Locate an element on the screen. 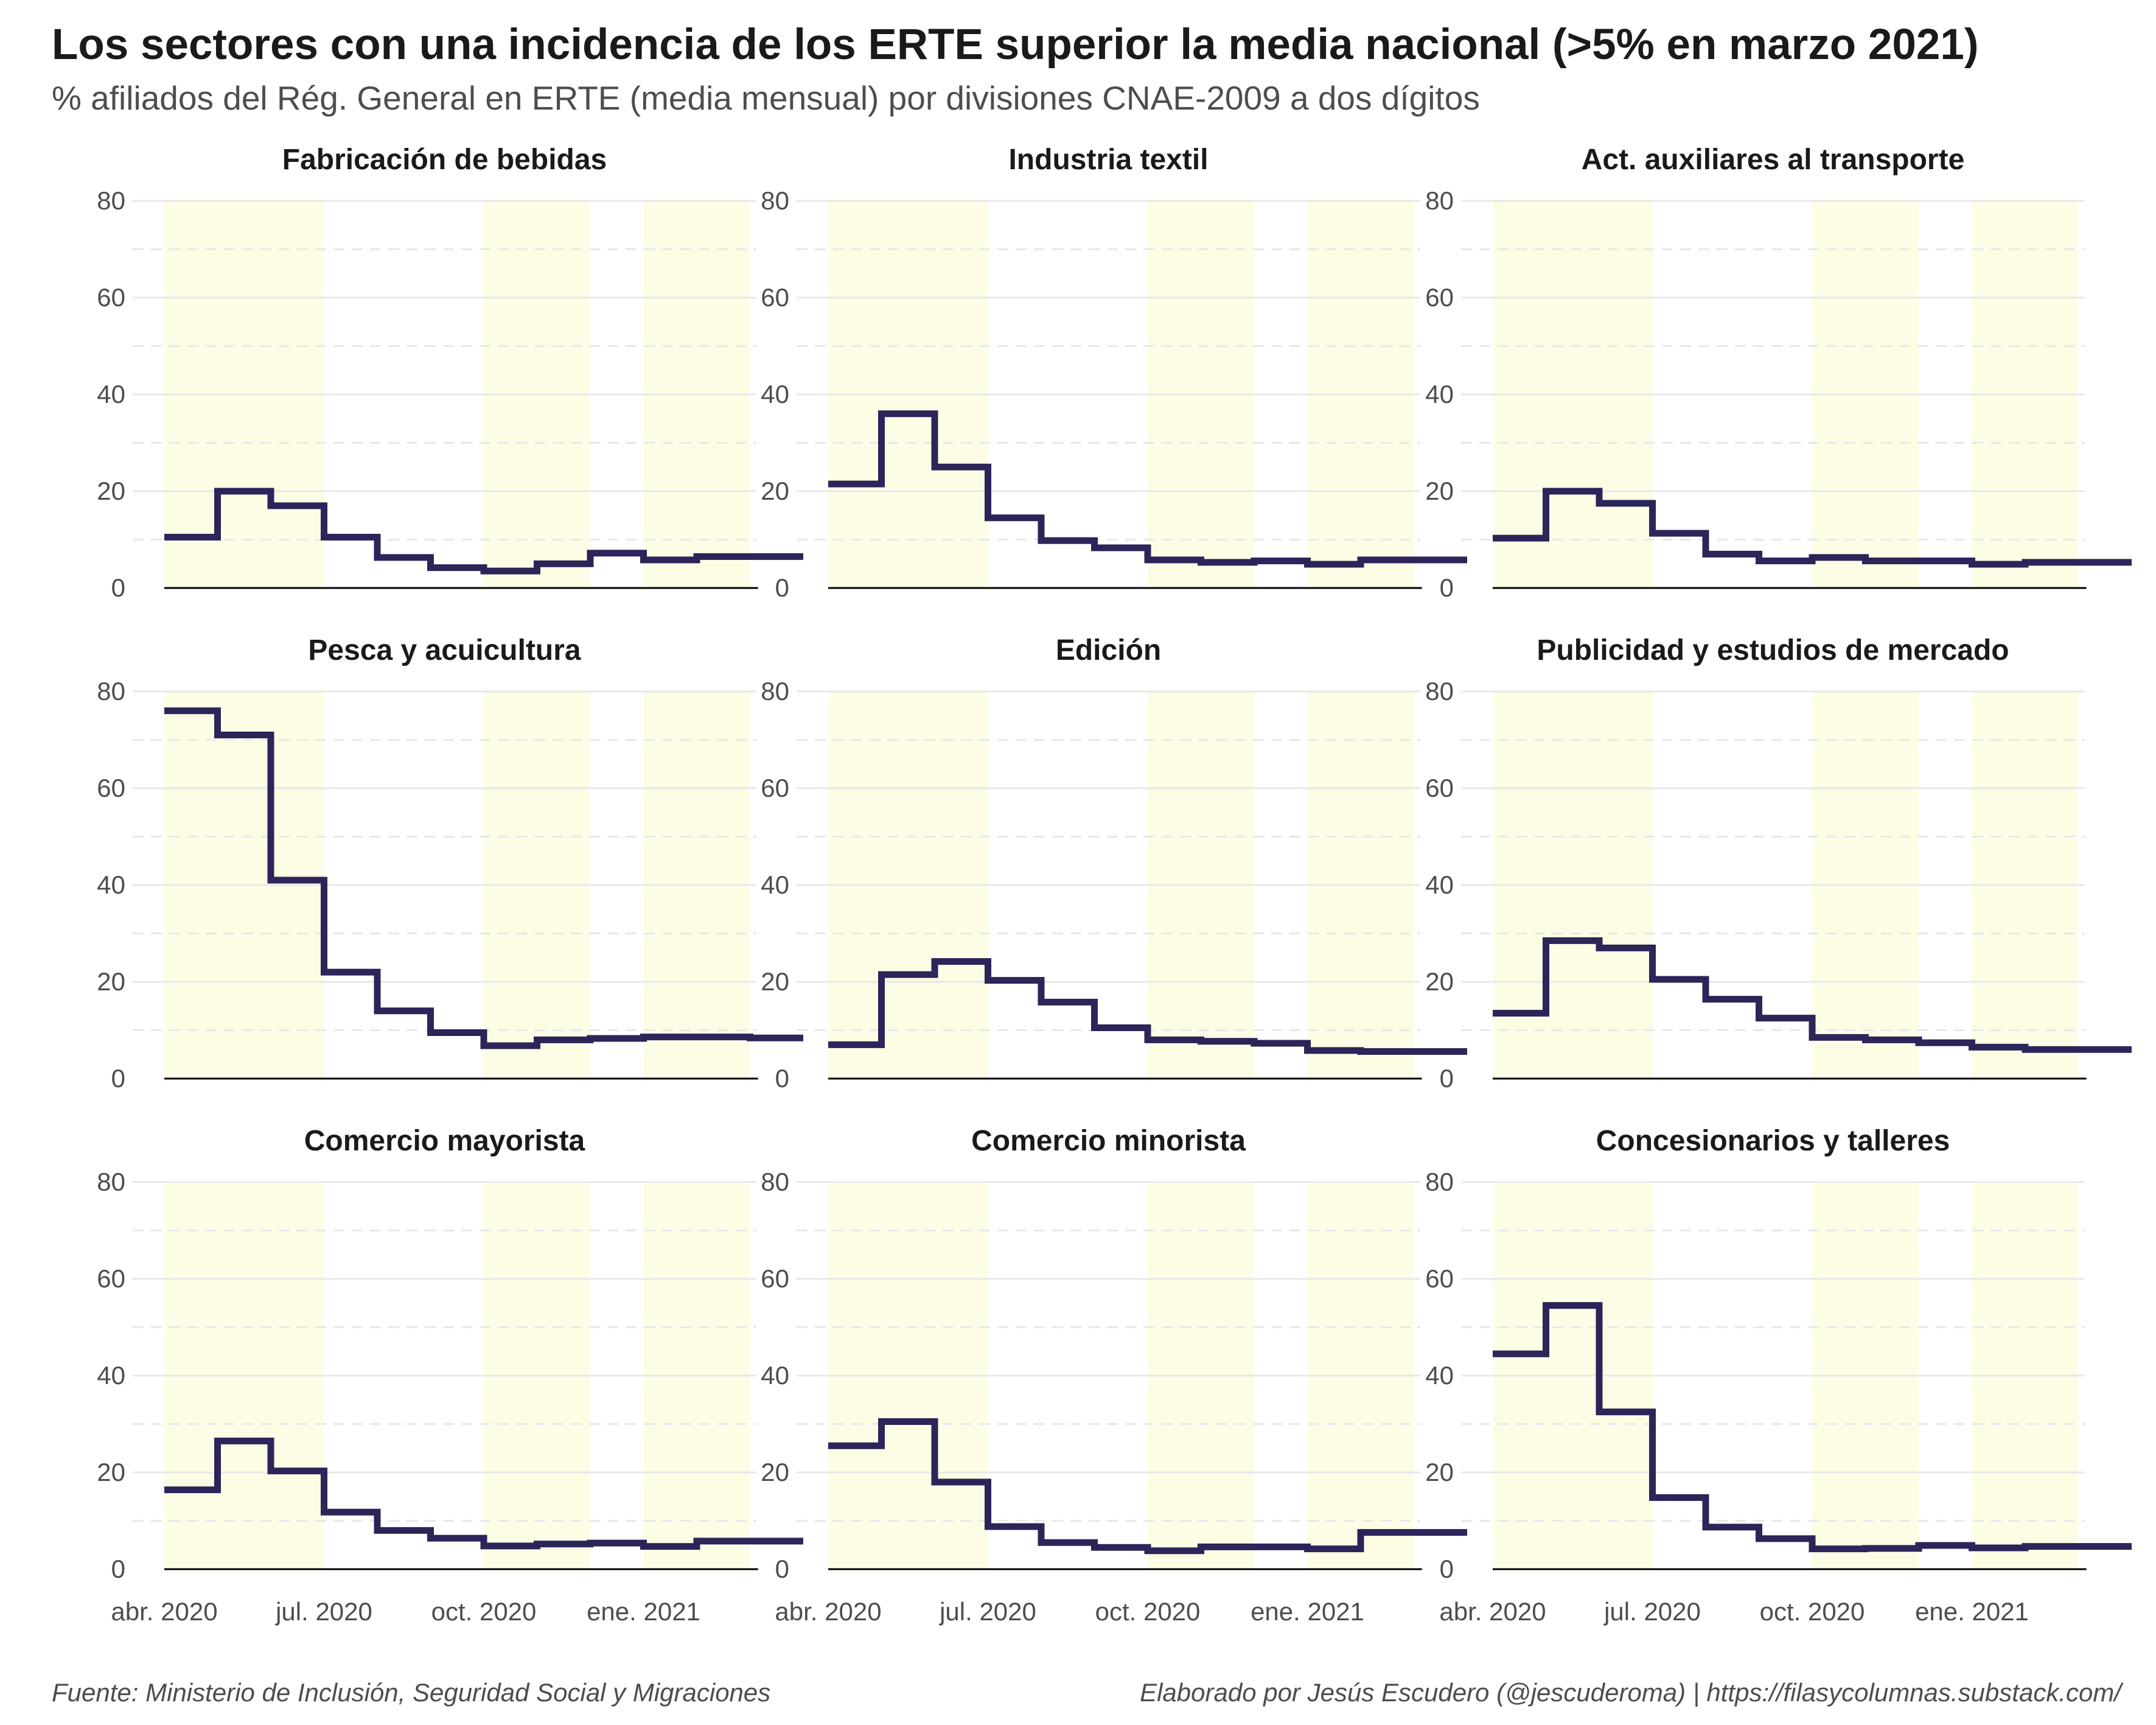 This screenshot has height=1725, width=2156. panel: 0 20 40 60 80 Industria textil is located at coordinates (1114, 373).